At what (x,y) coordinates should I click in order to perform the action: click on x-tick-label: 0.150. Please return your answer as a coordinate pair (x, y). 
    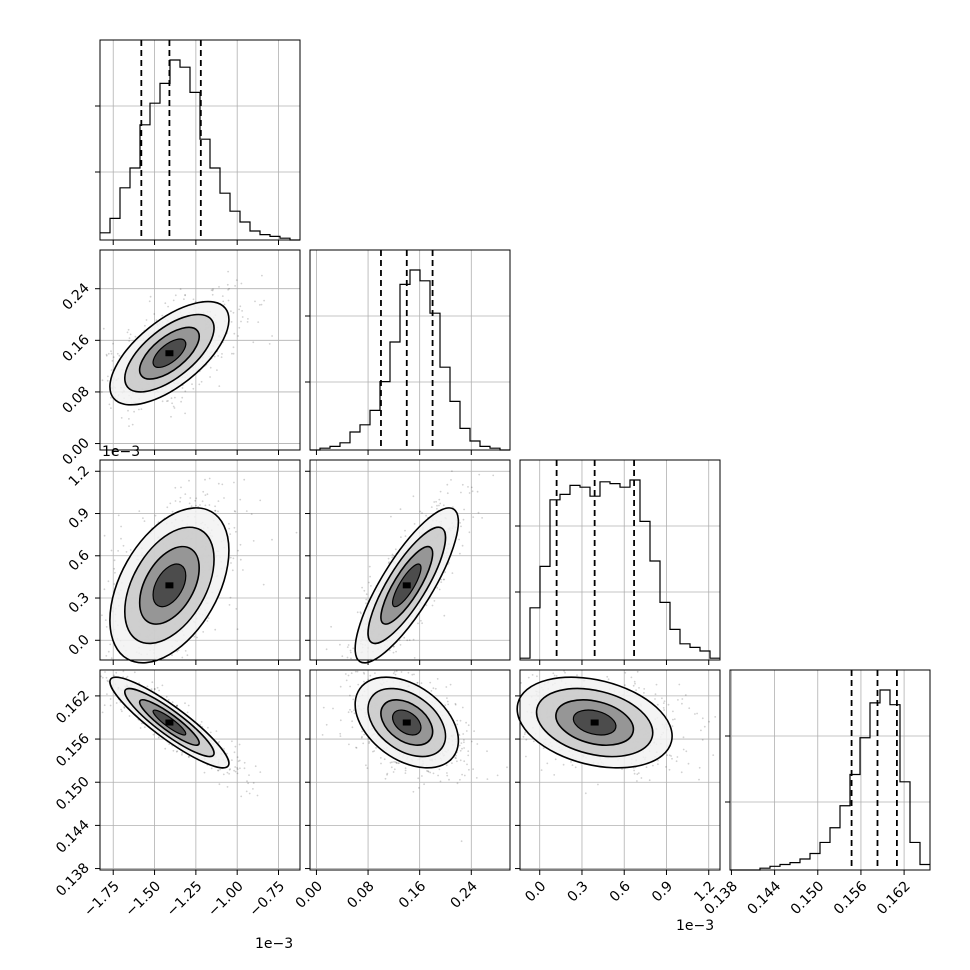
    Looking at the image, I should click on (808, 898).